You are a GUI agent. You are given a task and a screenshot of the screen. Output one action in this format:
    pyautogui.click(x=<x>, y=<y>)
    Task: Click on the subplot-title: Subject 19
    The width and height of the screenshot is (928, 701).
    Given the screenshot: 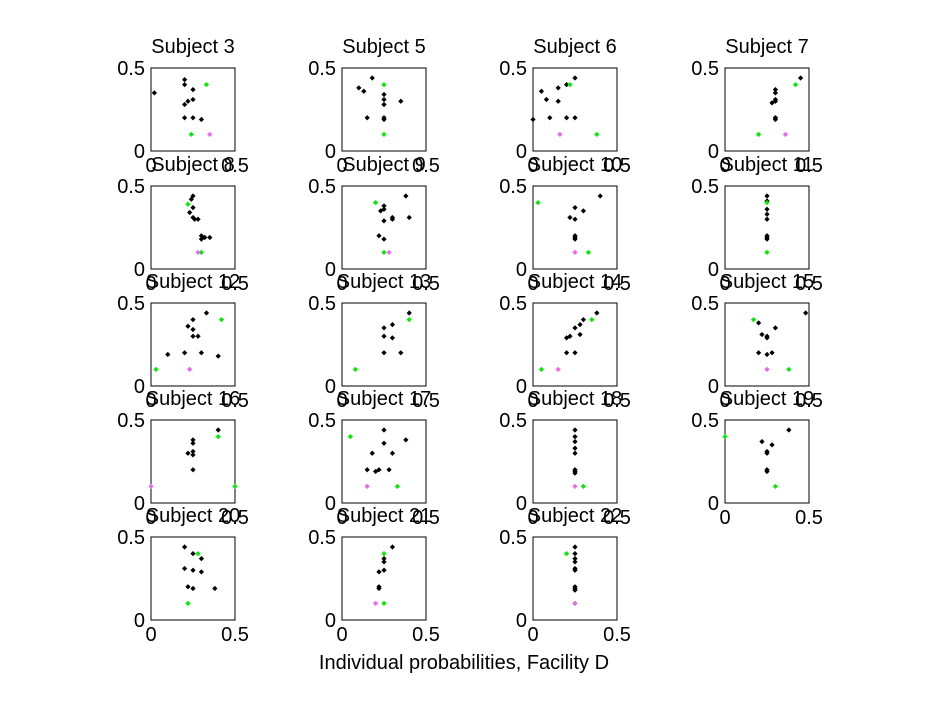 What is the action you would take?
    pyautogui.click(x=767, y=399)
    